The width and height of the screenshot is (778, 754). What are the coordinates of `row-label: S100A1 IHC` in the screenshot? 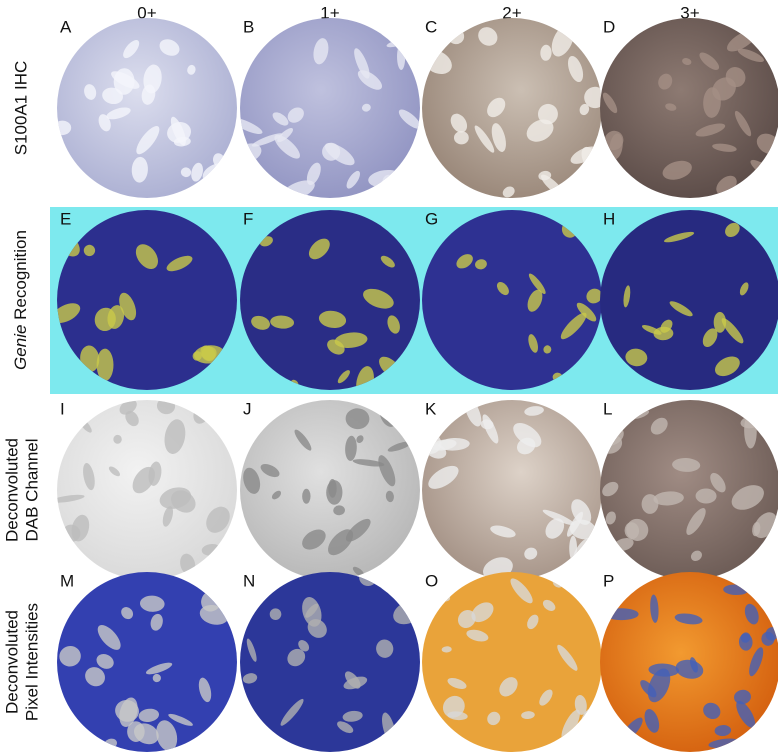 It's located at (20, 108).